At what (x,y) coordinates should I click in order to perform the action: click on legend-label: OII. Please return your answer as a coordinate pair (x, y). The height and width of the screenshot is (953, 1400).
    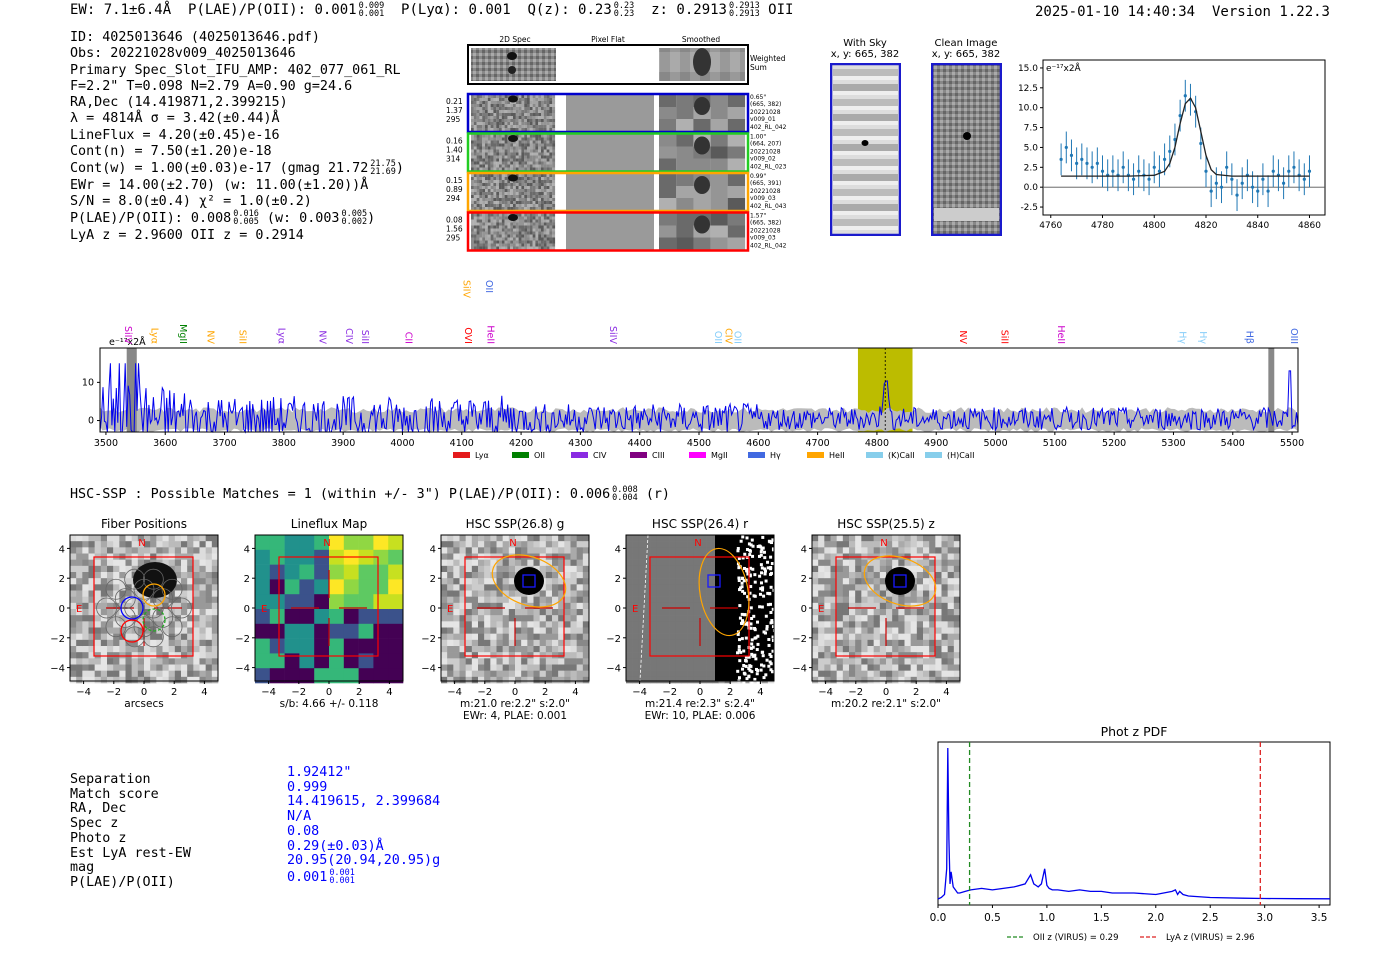
    Looking at the image, I should click on (539, 455).